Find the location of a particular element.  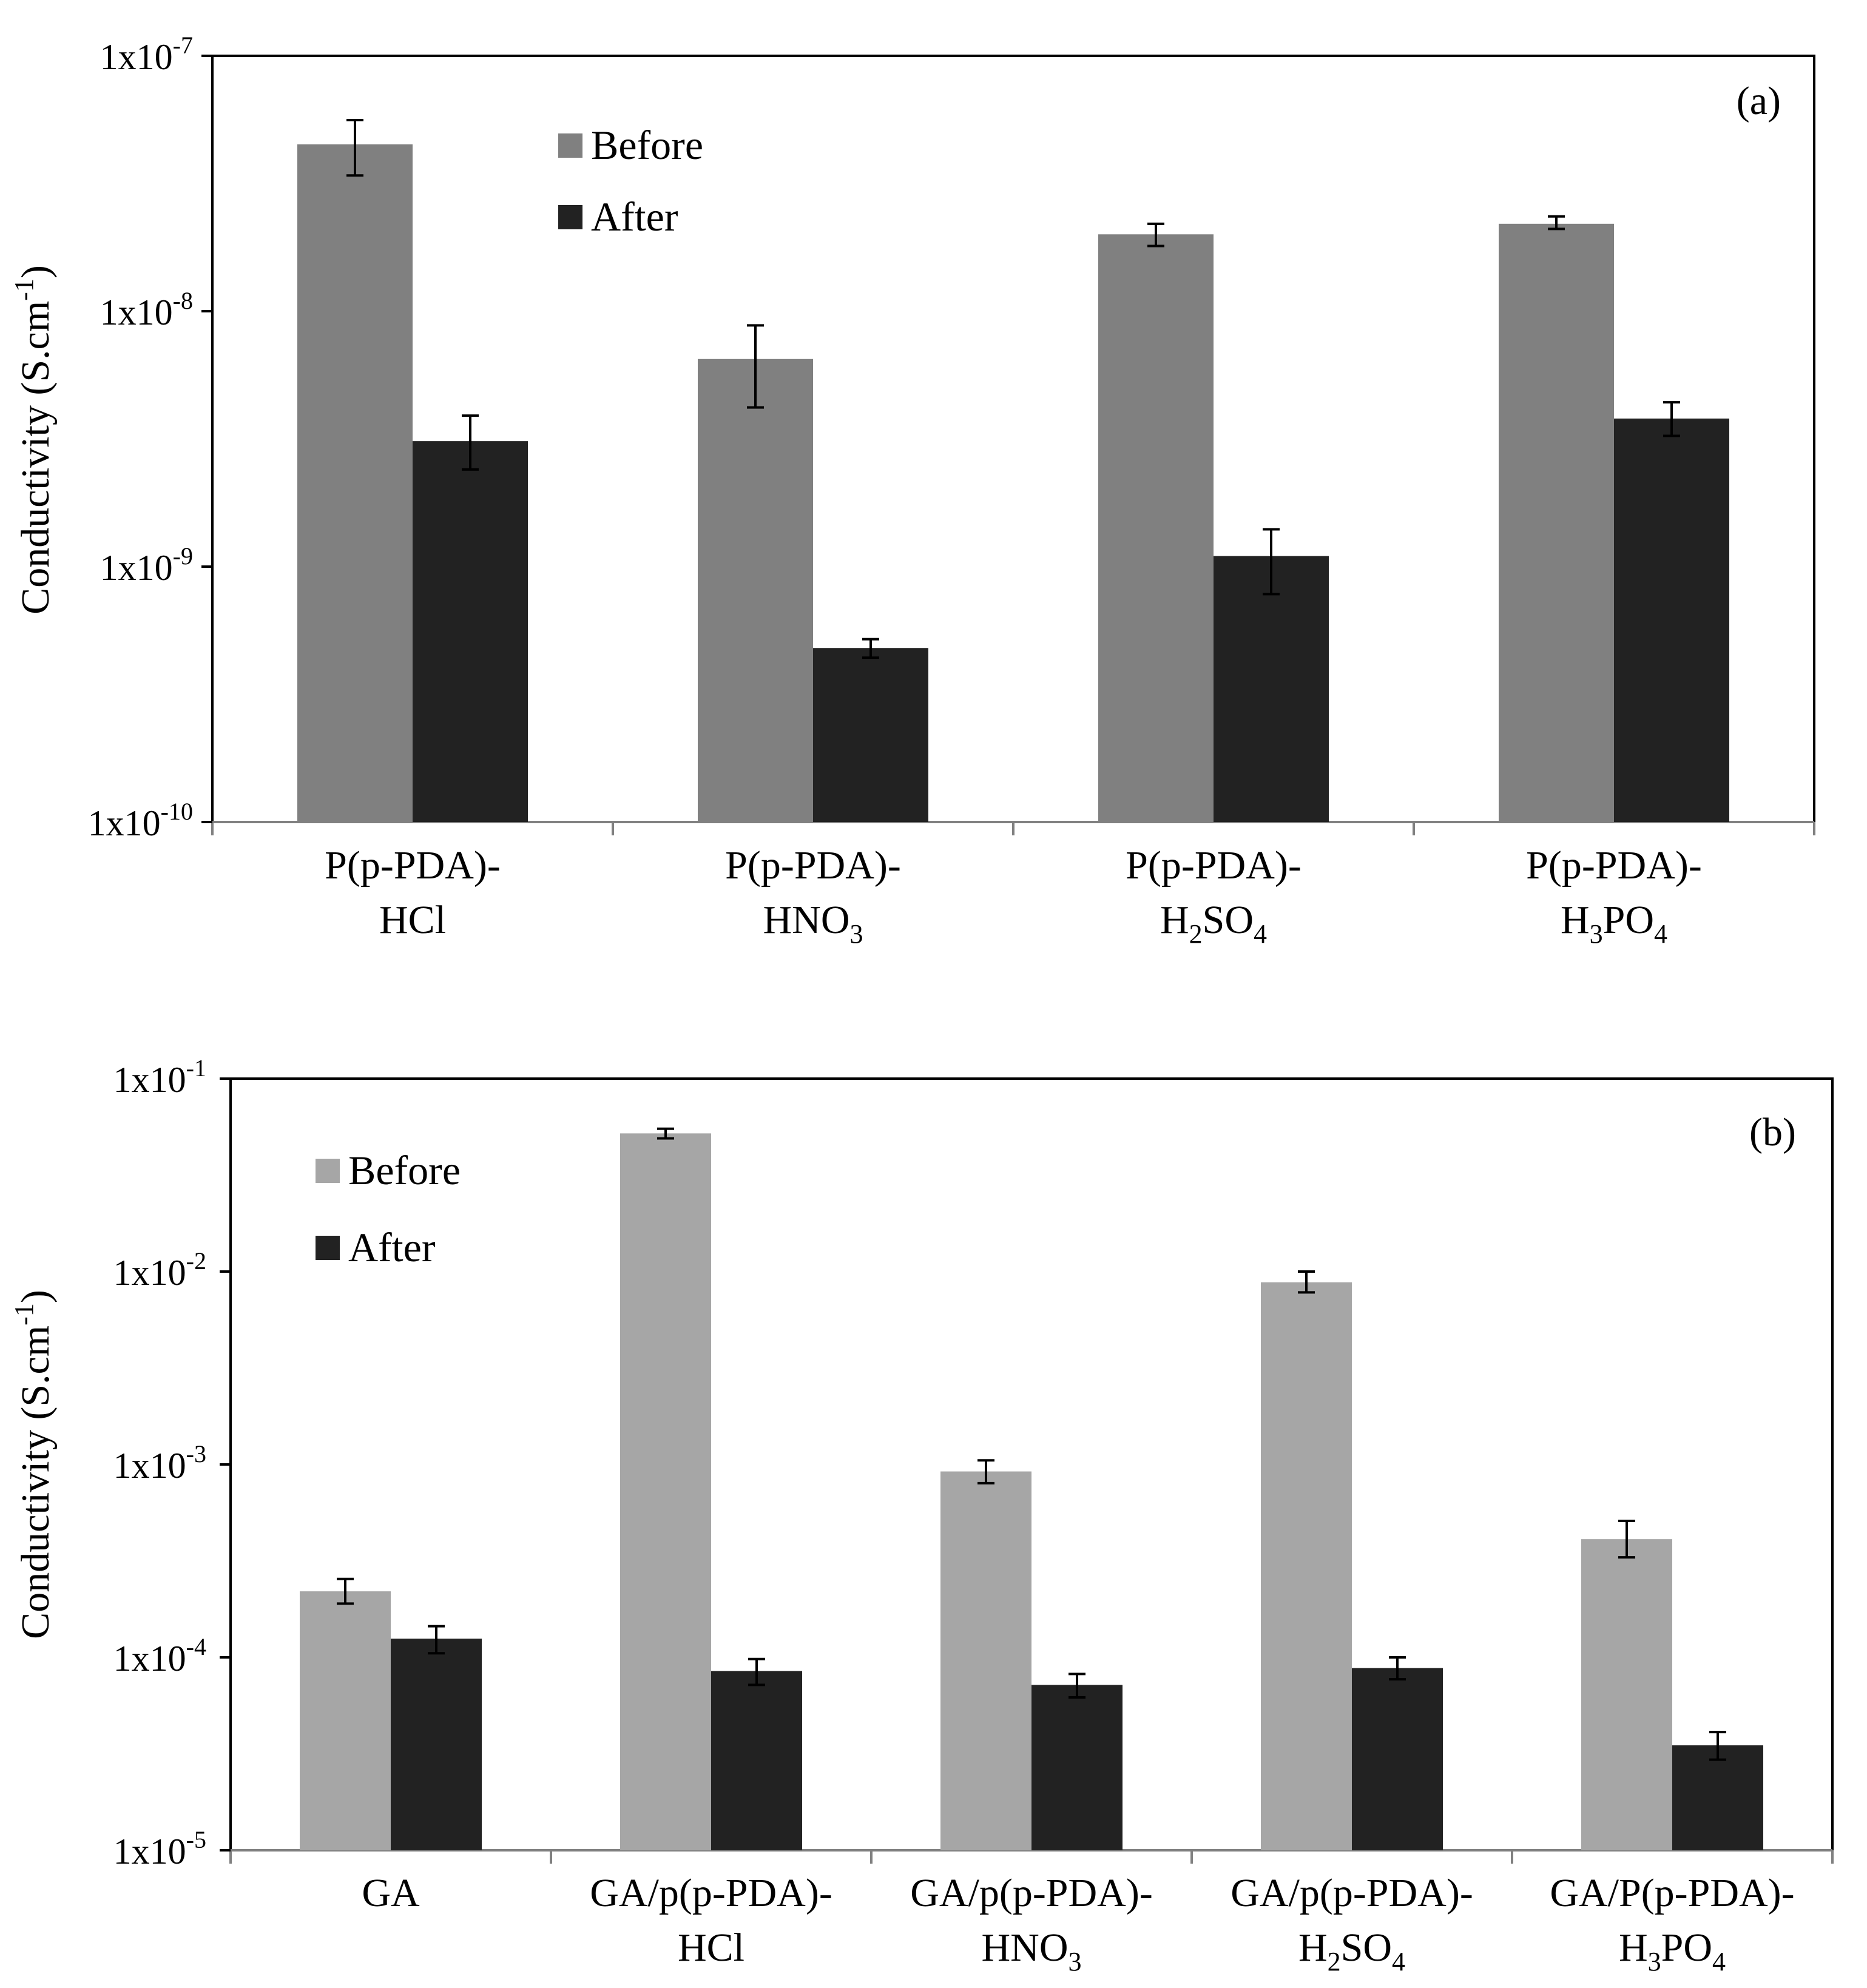

panel-b-legend-label: Before is located at coordinates (404, 1170).